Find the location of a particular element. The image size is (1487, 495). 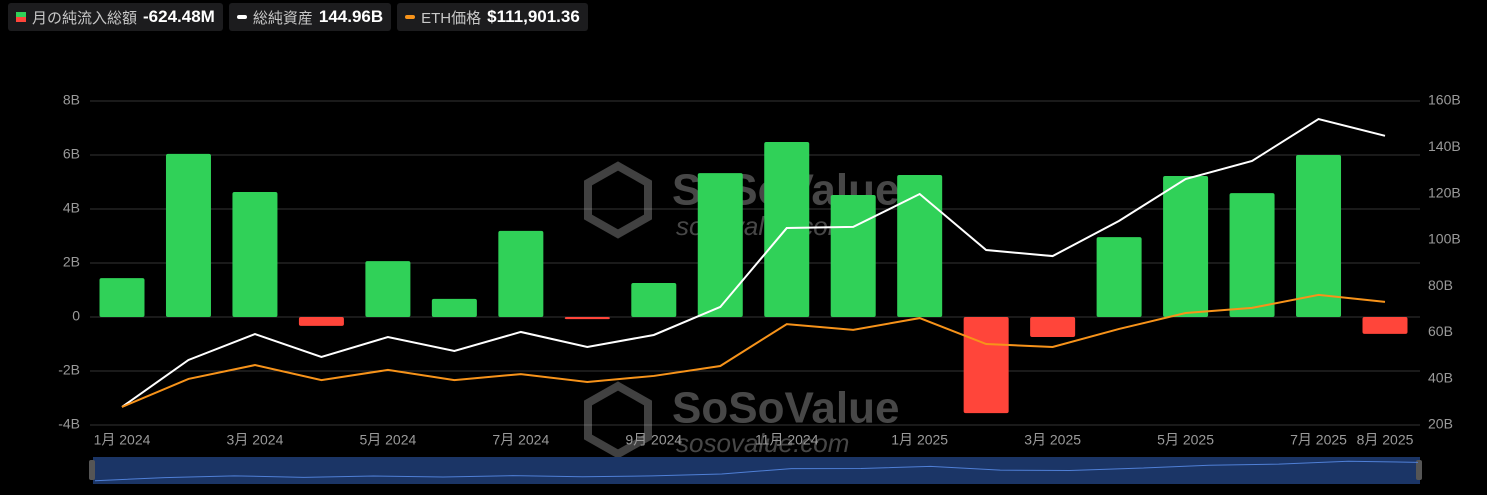

x-tick-label: 11月 2024 is located at coordinates (787, 440).